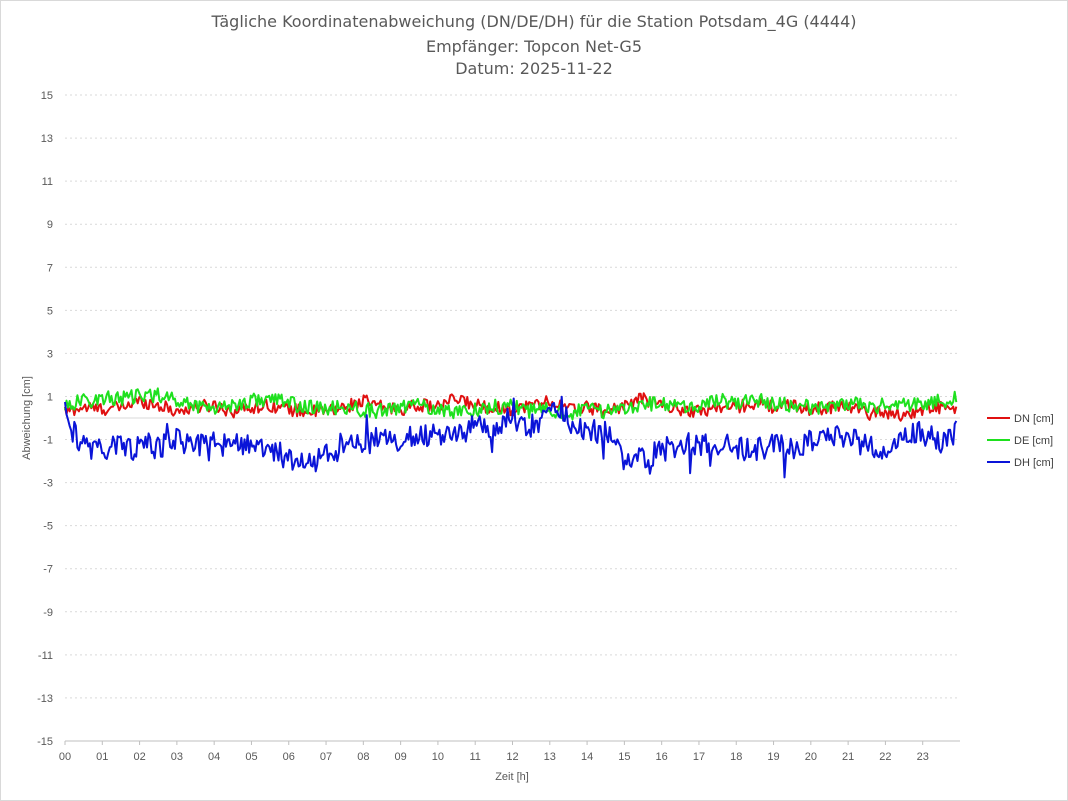  Describe the element at coordinates (438, 757) in the screenshot. I see `x-tick-label: 10` at that location.